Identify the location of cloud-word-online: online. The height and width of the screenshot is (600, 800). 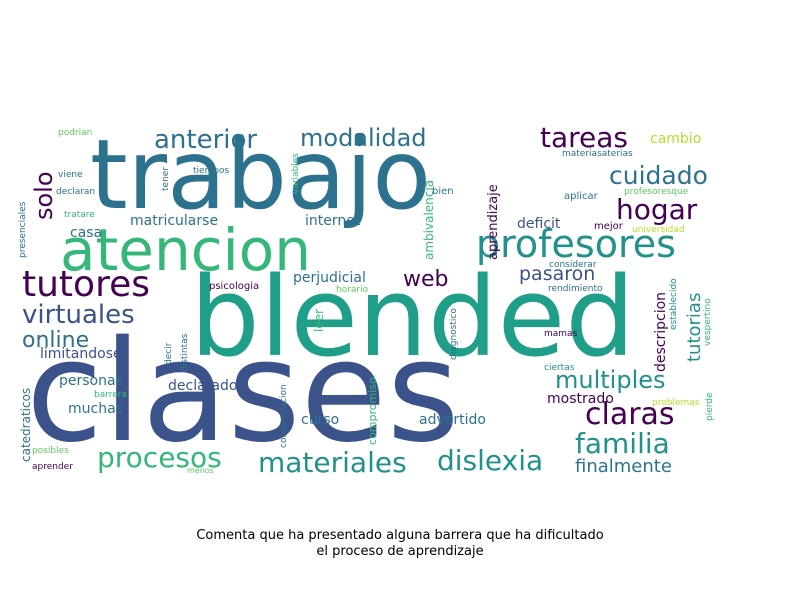
(55, 340).